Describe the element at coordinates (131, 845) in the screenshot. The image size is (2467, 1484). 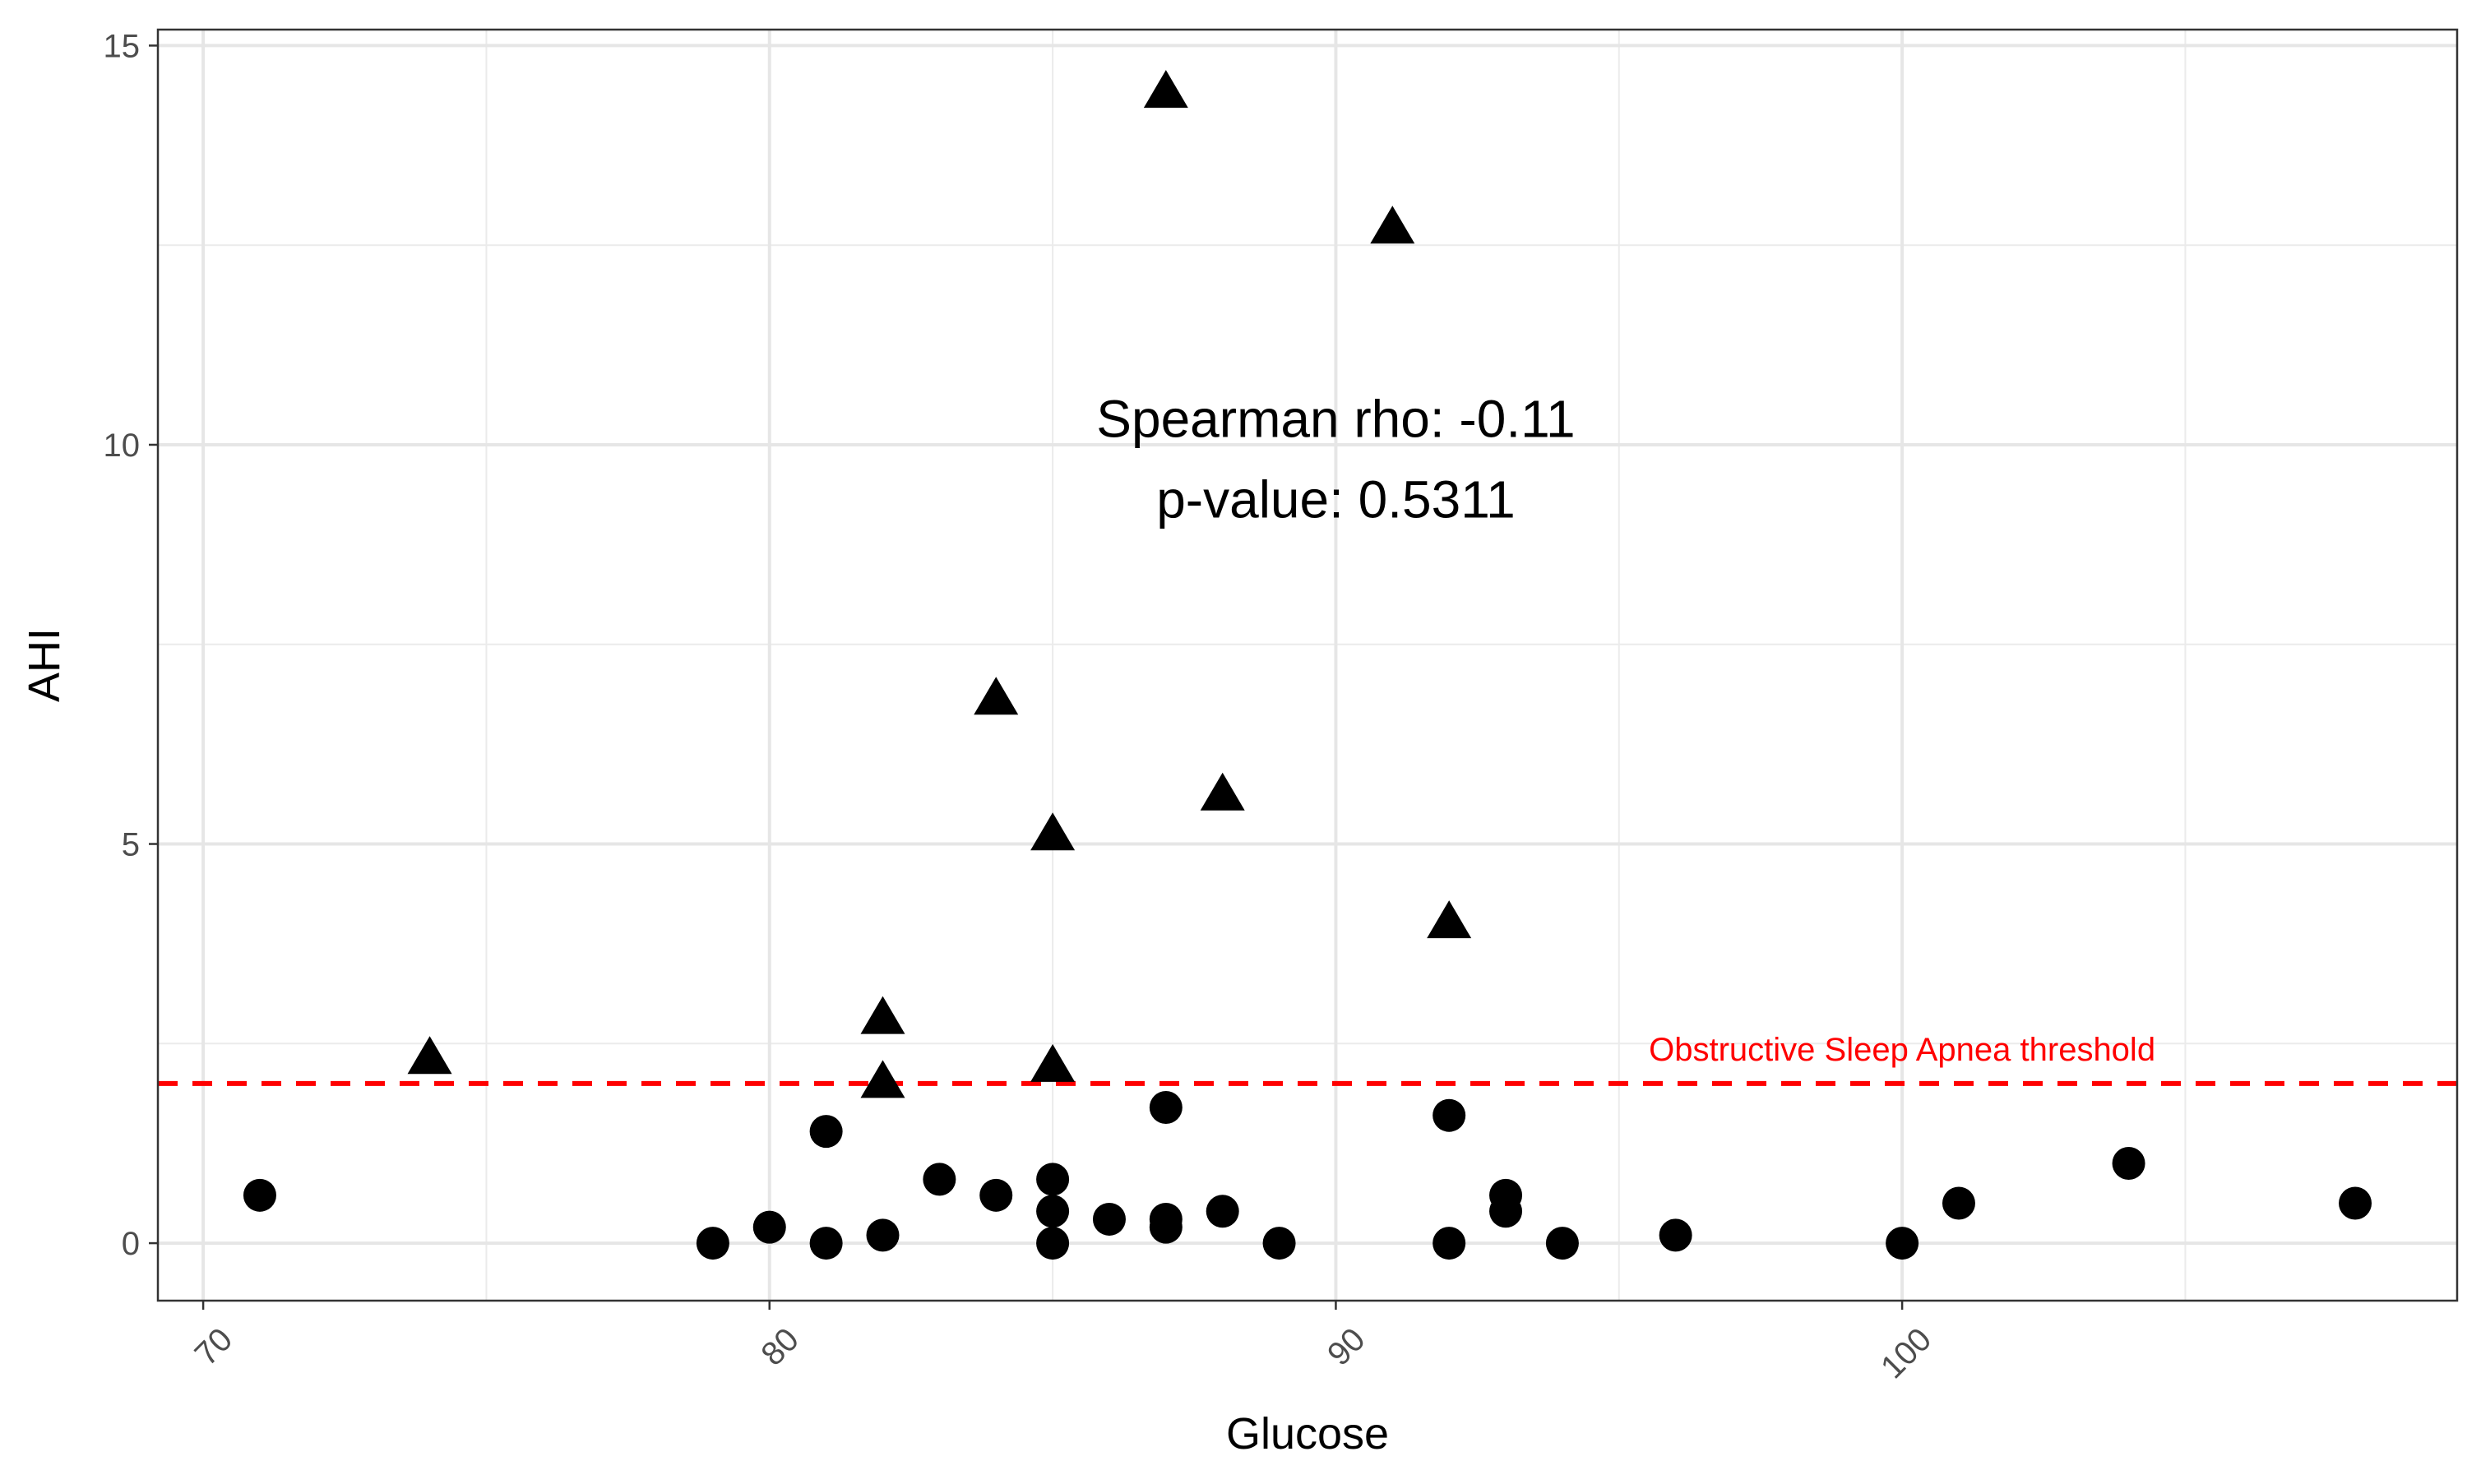
I see `y-tick-label: 5` at that location.